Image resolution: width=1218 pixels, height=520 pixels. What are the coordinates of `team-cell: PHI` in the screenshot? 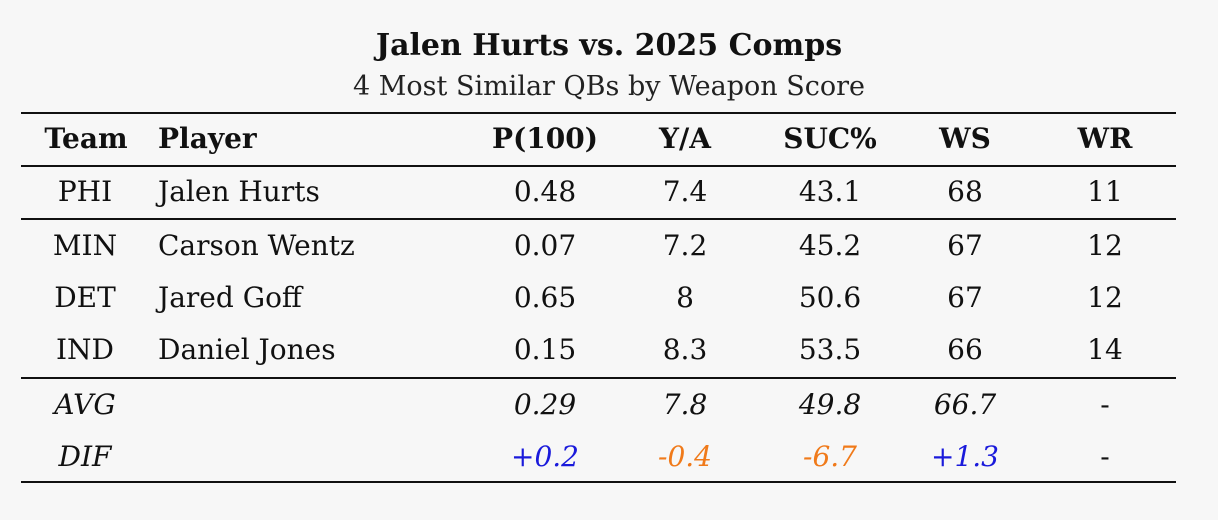 It's located at (85, 191).